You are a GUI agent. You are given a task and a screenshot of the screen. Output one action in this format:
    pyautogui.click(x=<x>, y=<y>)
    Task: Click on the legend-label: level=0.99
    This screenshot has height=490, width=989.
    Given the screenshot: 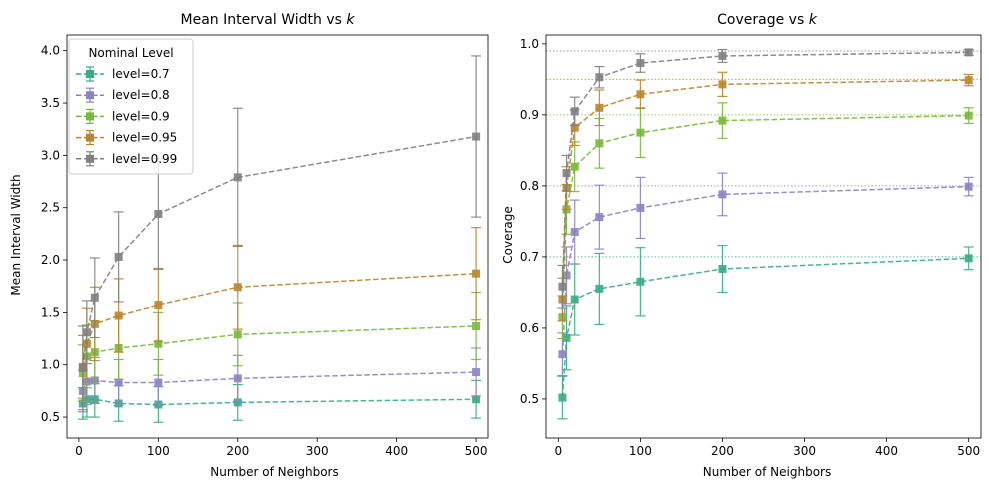 What is the action you would take?
    pyautogui.click(x=144, y=159)
    